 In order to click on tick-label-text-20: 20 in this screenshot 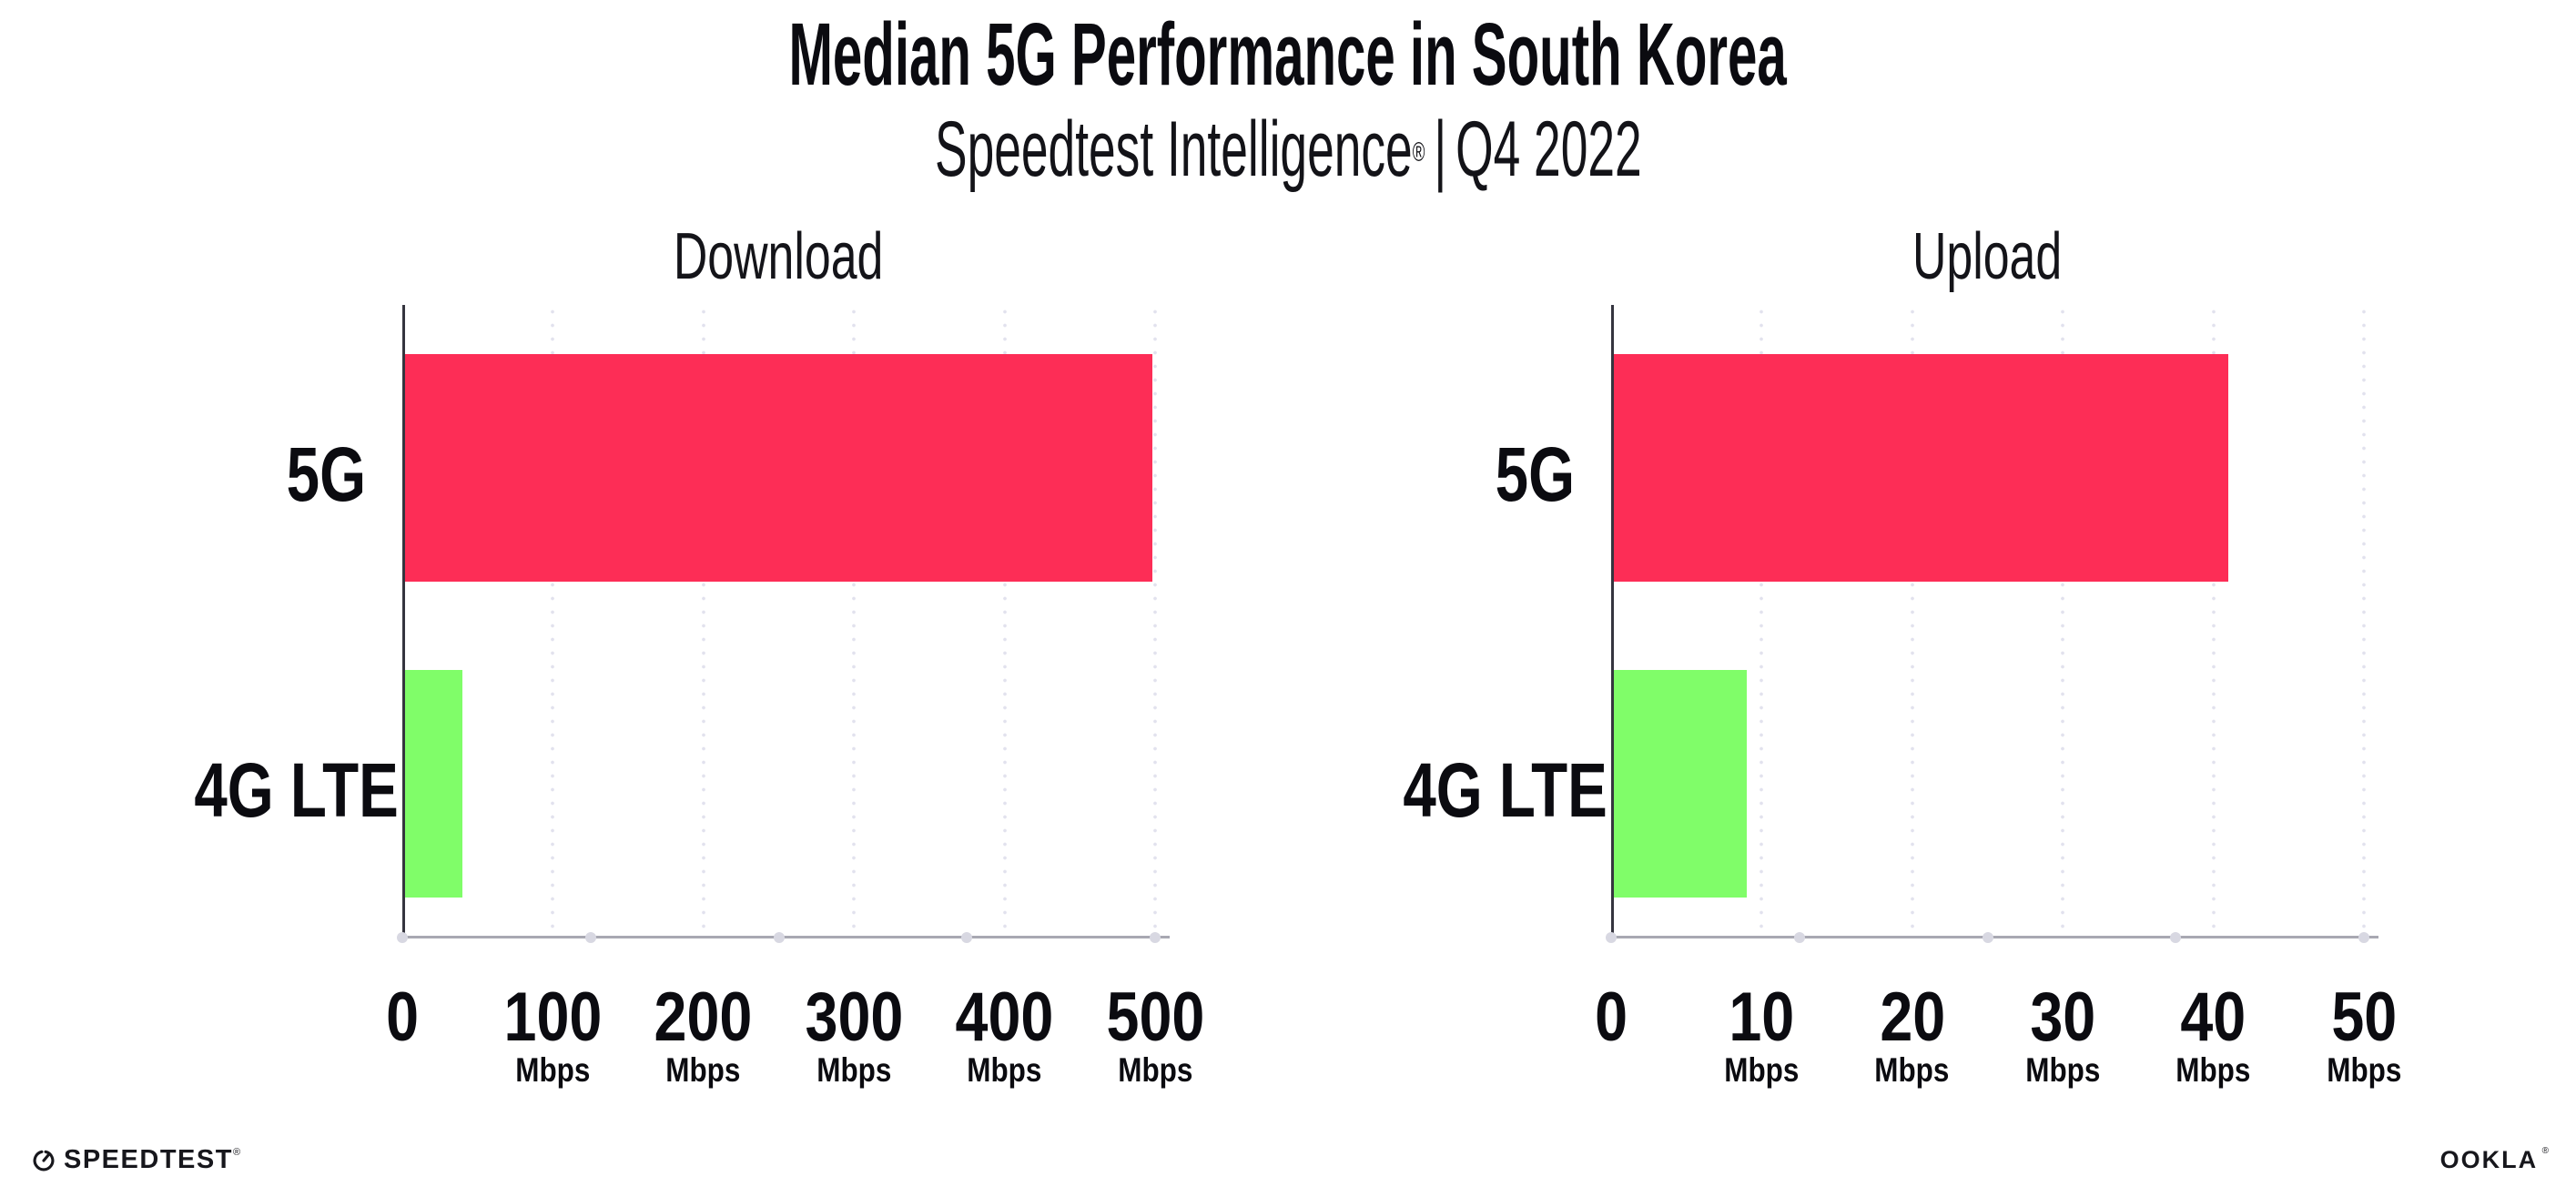, I will do `click(1912, 1018)`.